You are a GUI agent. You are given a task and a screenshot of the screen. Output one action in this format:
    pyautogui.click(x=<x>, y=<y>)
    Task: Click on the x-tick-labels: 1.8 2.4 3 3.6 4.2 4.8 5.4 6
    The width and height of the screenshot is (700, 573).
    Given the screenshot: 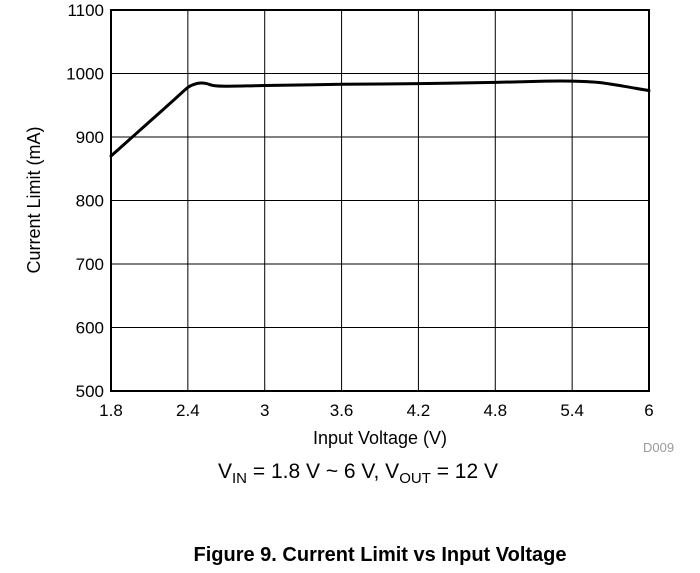 What is the action you would take?
    pyautogui.click(x=376, y=410)
    